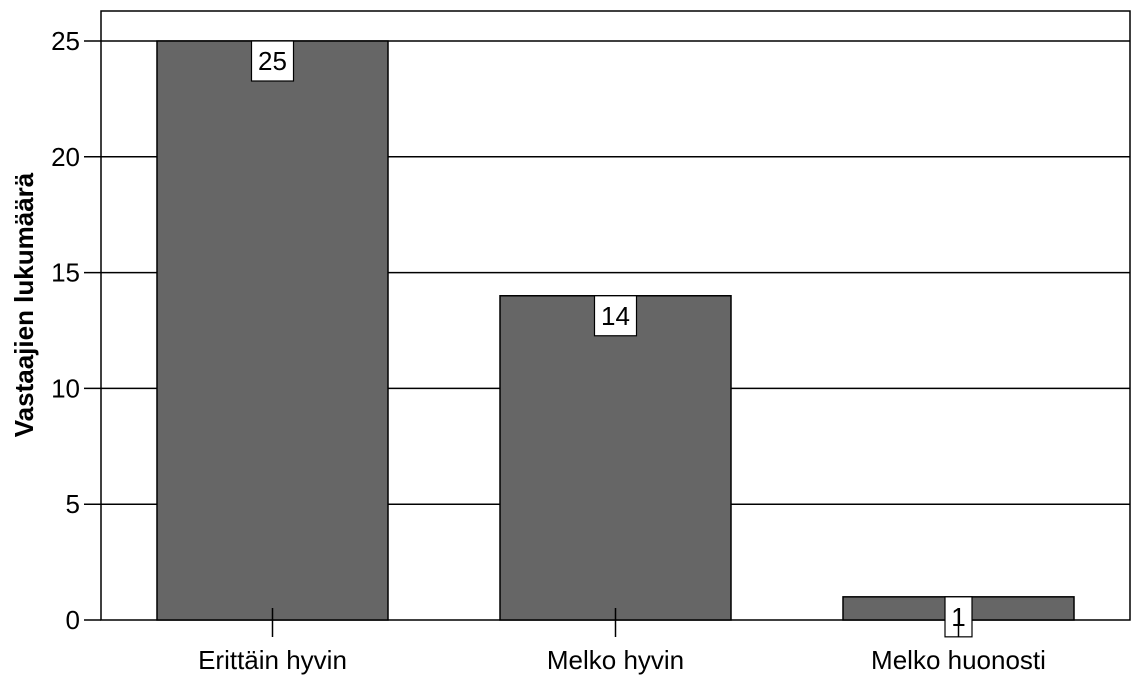 Image resolution: width=1135 pixels, height=680 pixels. I want to click on y-tick-label: 20, so click(65, 157).